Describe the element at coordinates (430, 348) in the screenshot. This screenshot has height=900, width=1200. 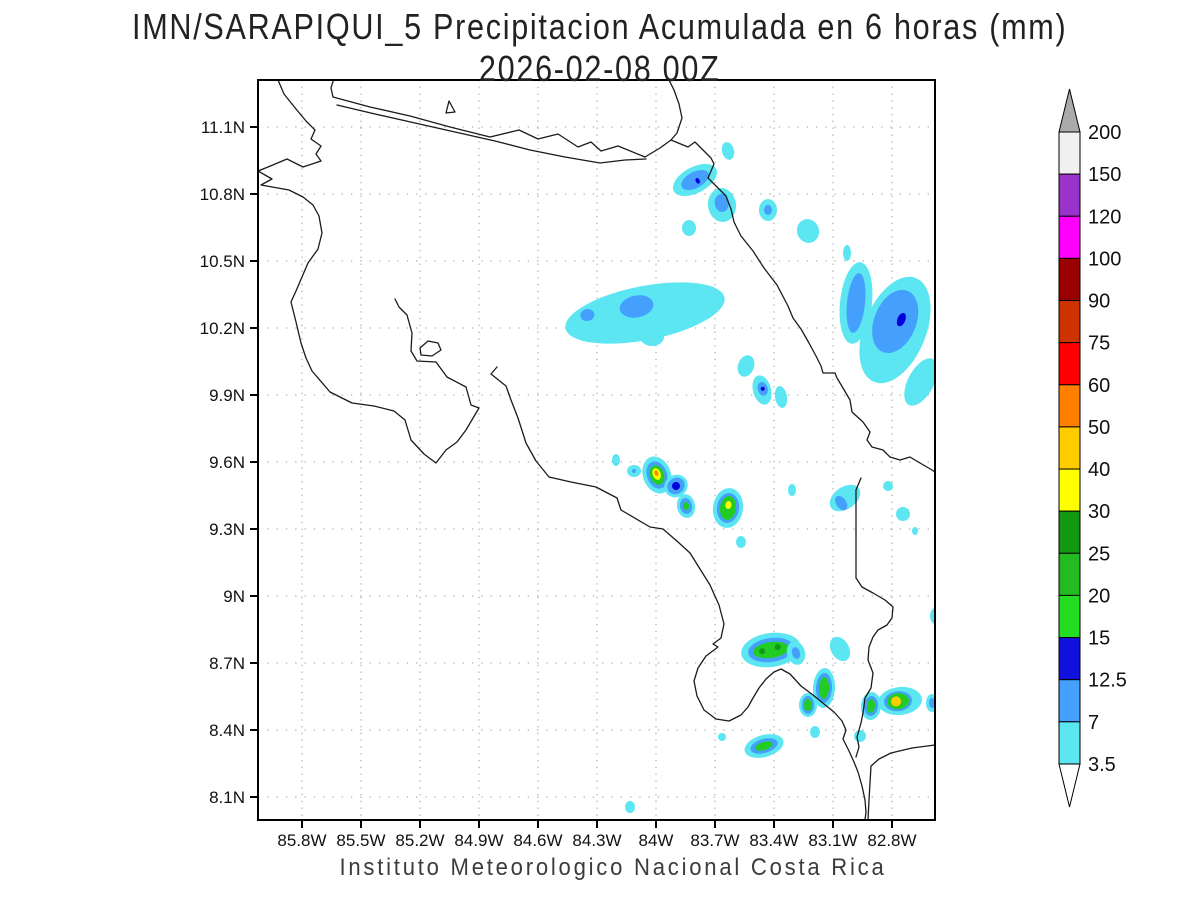
I see `gulf-island` at that location.